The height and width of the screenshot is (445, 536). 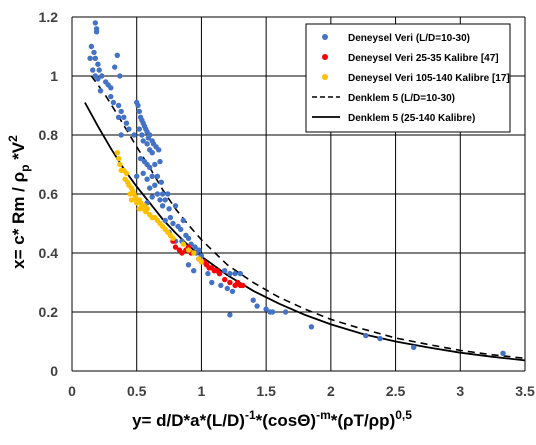 I want to click on x-axis-title-tail: *(ρT/ρp), so click(x=363, y=420).